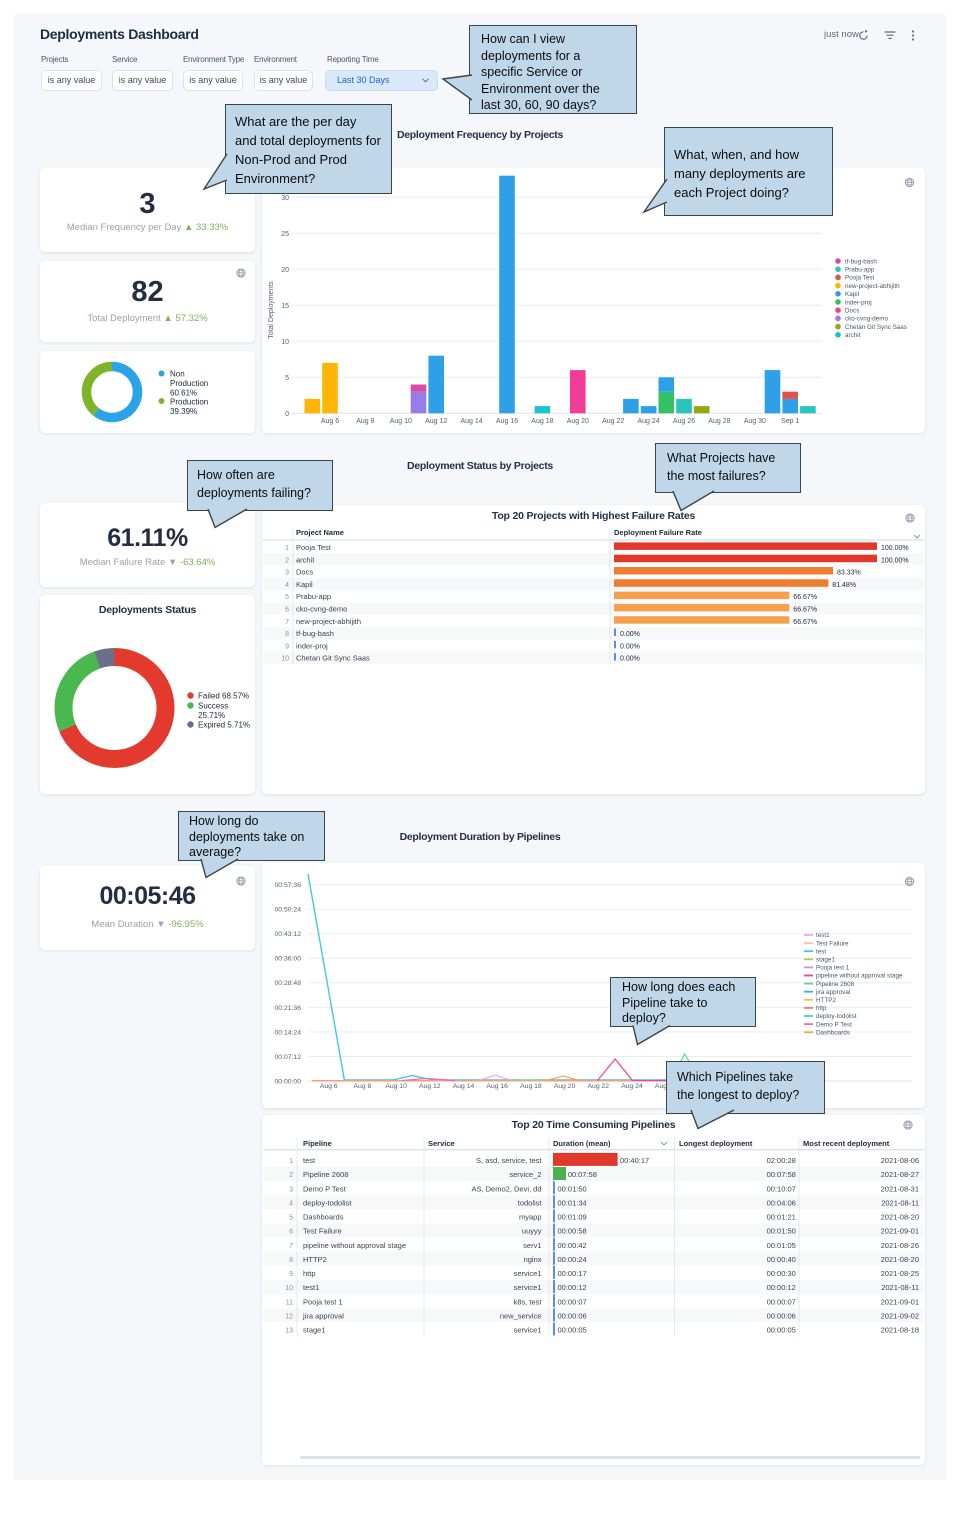 The image size is (960, 1536). What do you see at coordinates (528, 1301) in the screenshot?
I see `svg-text: k8s, test` at bounding box center [528, 1301].